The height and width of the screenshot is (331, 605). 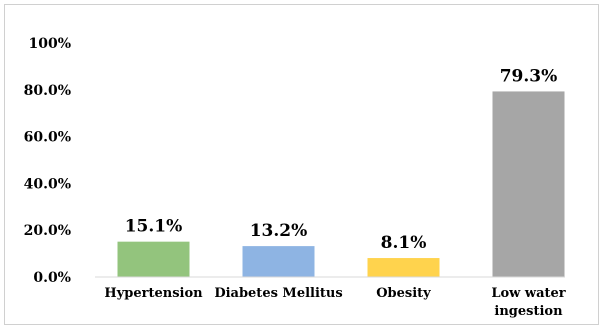 I want to click on y-tick-label: 40.0%, so click(x=47, y=184).